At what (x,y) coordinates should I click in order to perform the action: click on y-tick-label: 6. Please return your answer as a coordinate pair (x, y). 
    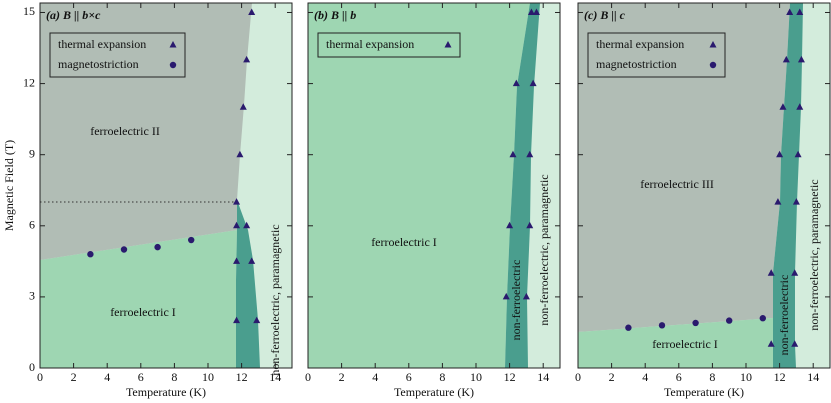
    Looking at the image, I should click on (32, 225).